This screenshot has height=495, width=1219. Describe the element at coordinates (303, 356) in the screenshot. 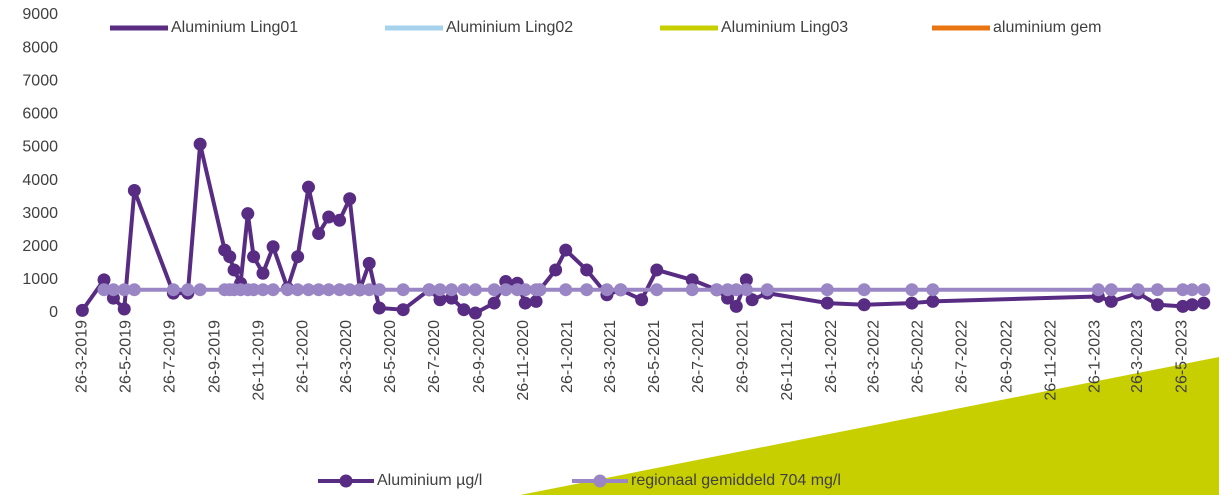

I see `x-tick-label: 26-1-2020` at that location.